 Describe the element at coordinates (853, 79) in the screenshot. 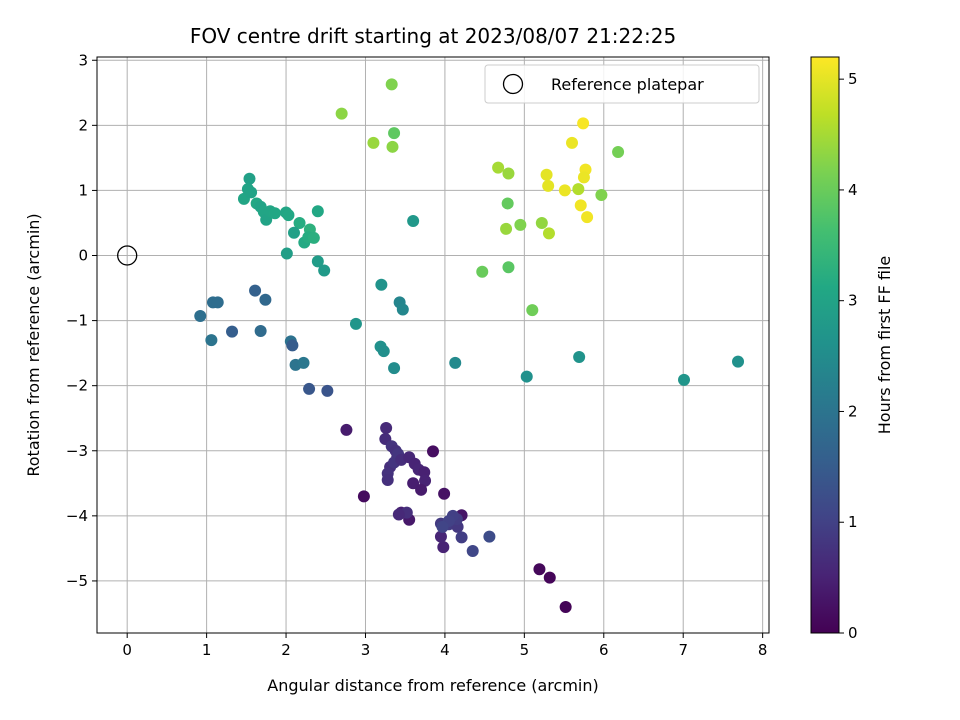

I see `colorbar-tick-label: 5` at that location.